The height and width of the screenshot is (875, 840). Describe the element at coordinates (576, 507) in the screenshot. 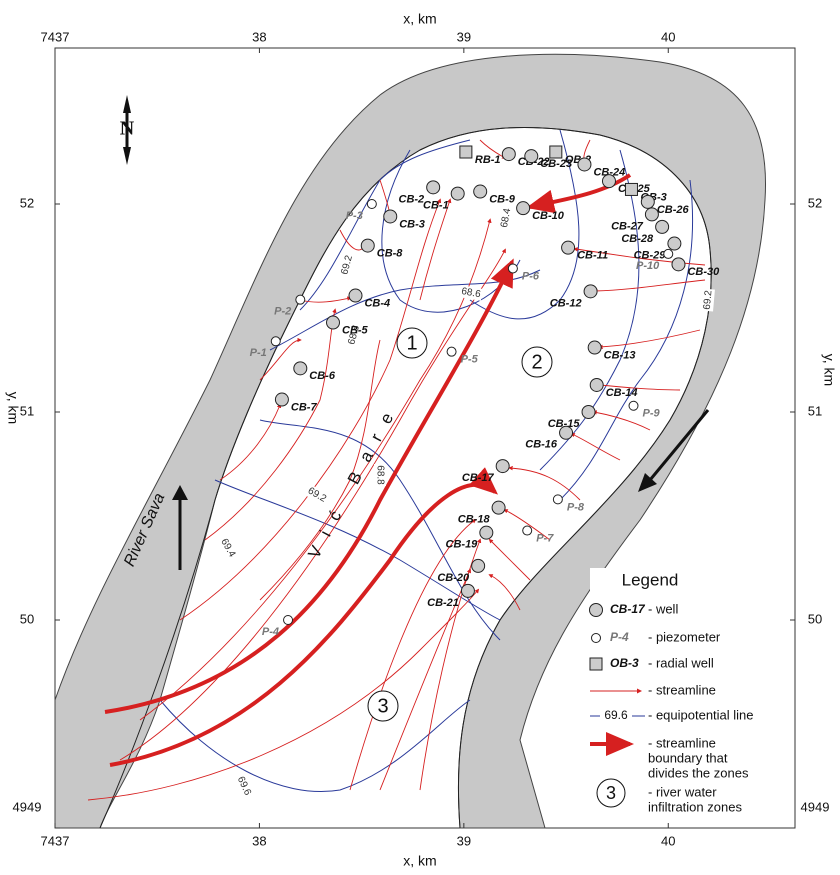

I see `well-label: P-8` at that location.